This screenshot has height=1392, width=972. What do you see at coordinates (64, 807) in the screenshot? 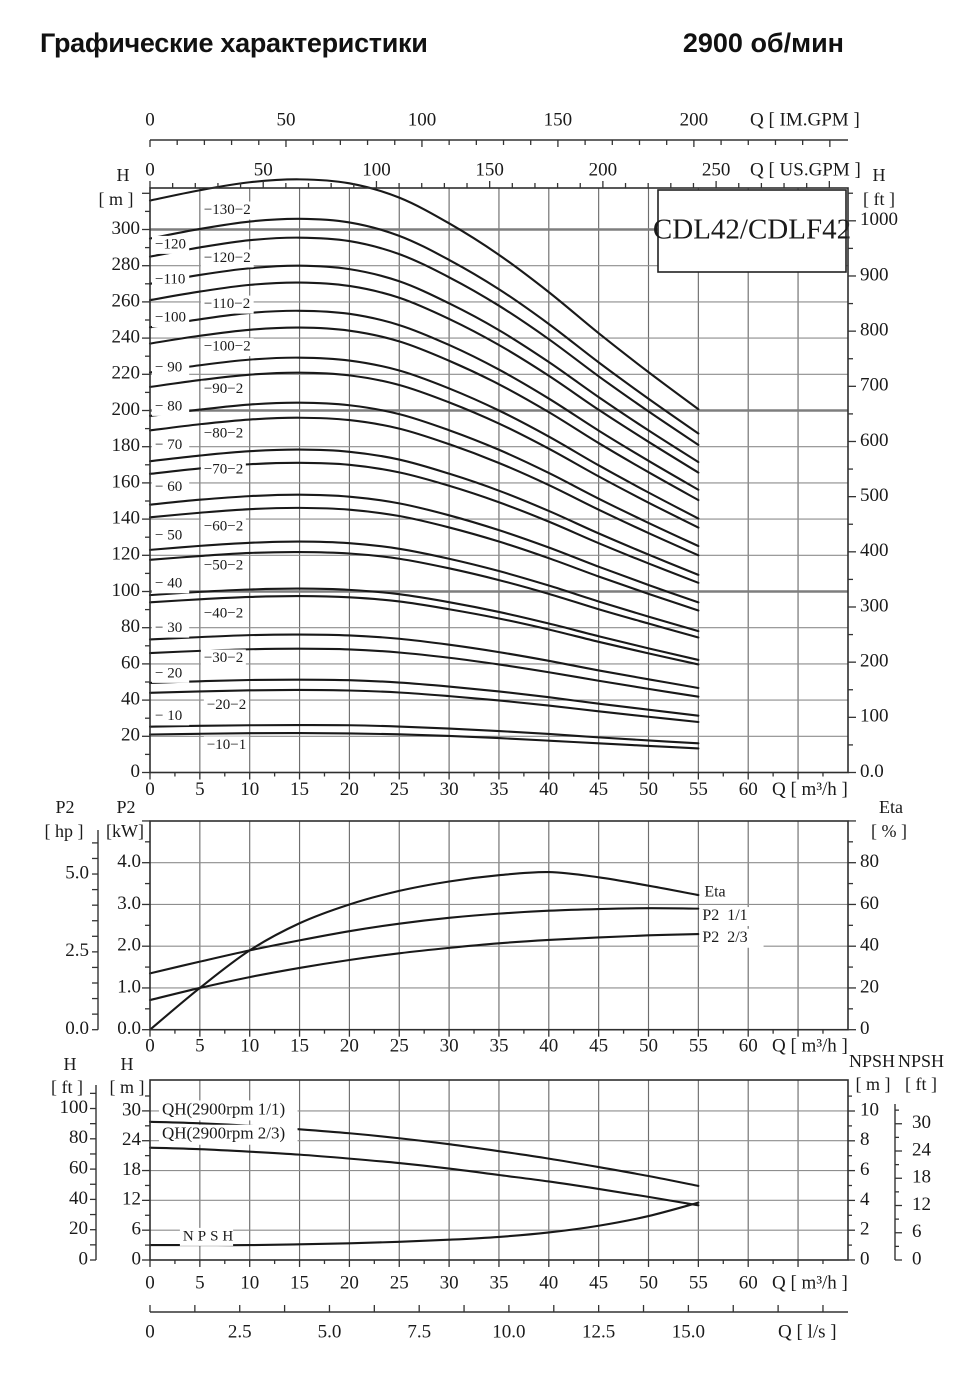
I see `axis-header: P2` at bounding box center [64, 807].